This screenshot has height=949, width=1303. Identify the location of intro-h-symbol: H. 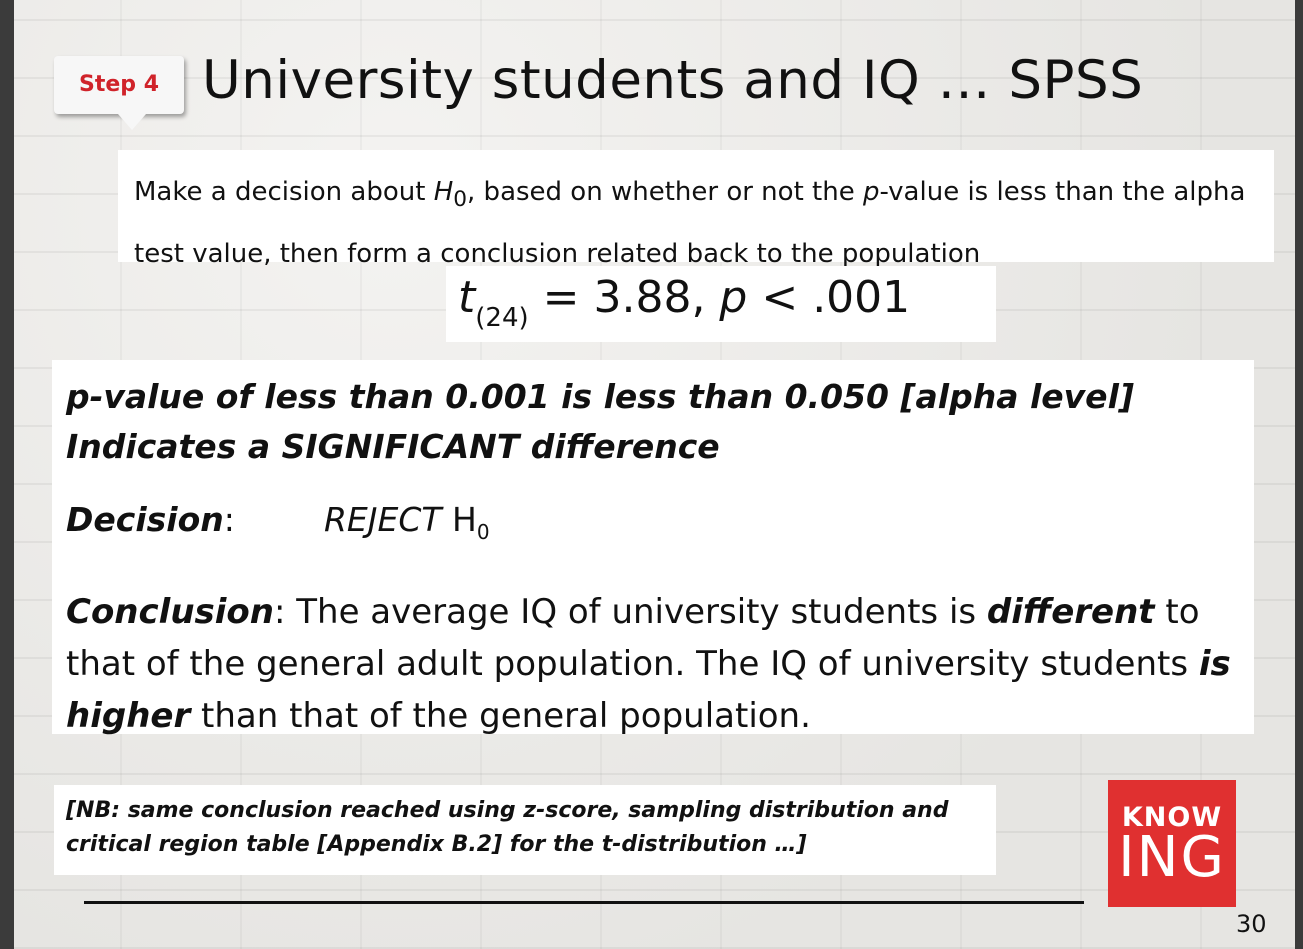
(443, 192).